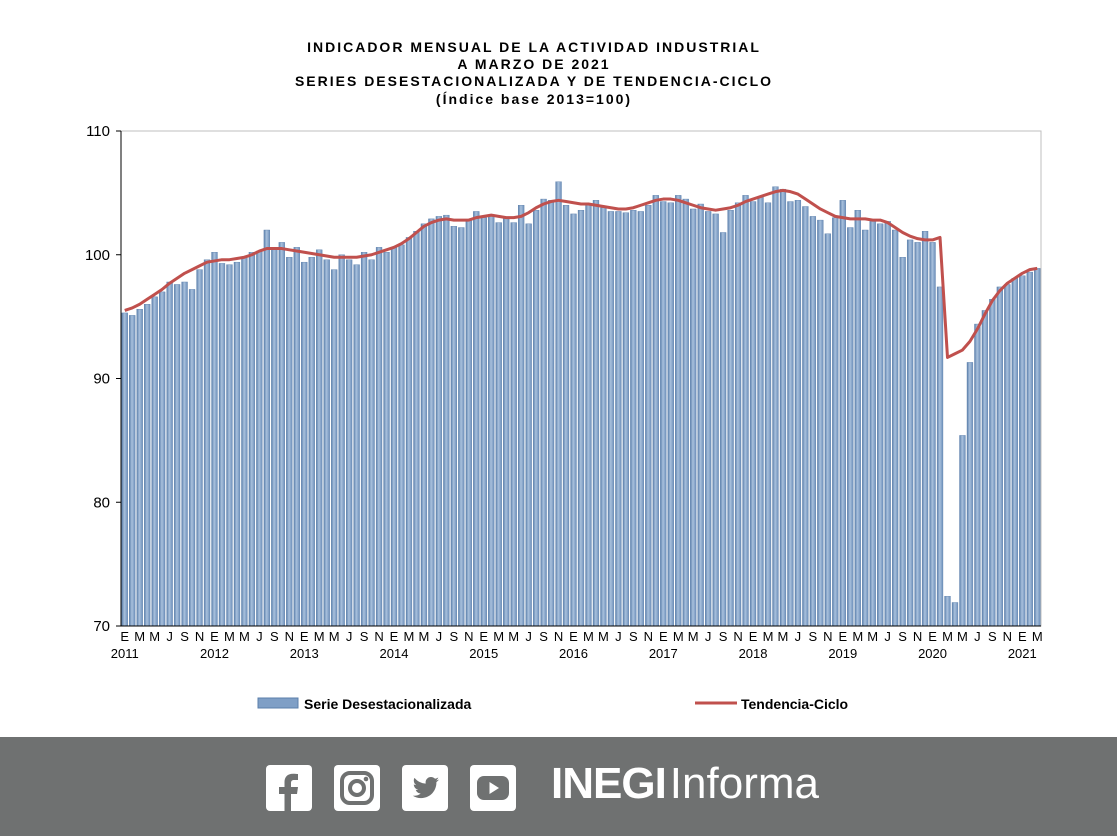 The height and width of the screenshot is (836, 1117). Describe the element at coordinates (663, 653) in the screenshot. I see `year-label: 2017` at that location.